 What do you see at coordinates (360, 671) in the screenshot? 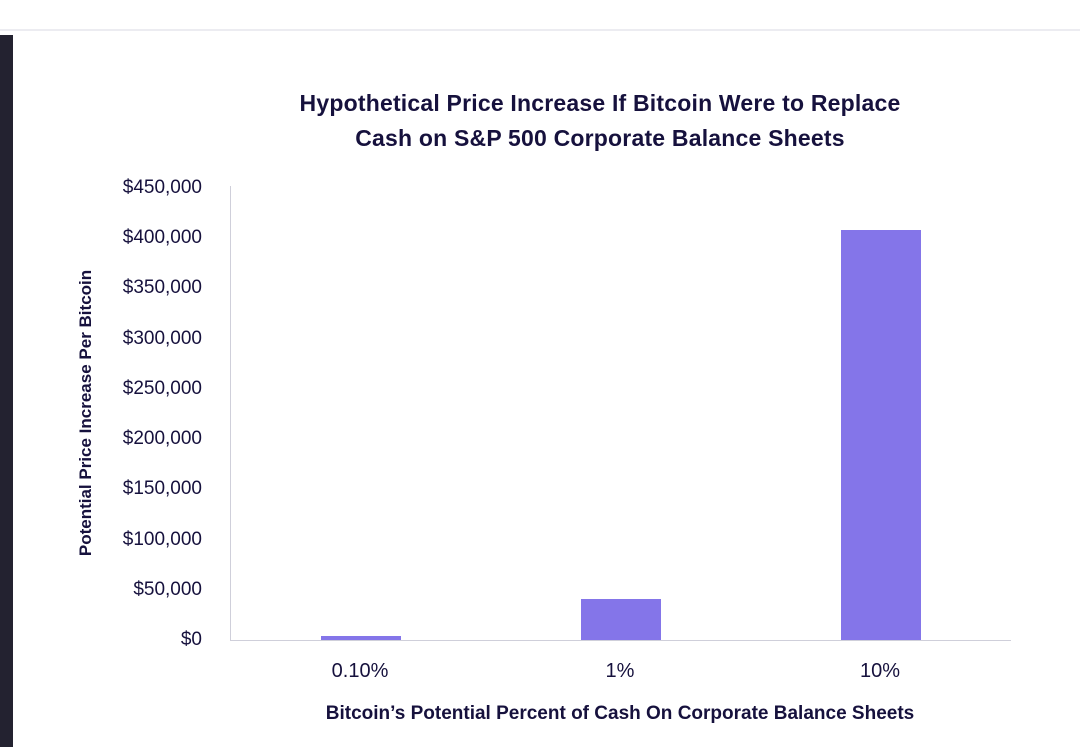
I see `x-tick-label: 0.10%` at bounding box center [360, 671].